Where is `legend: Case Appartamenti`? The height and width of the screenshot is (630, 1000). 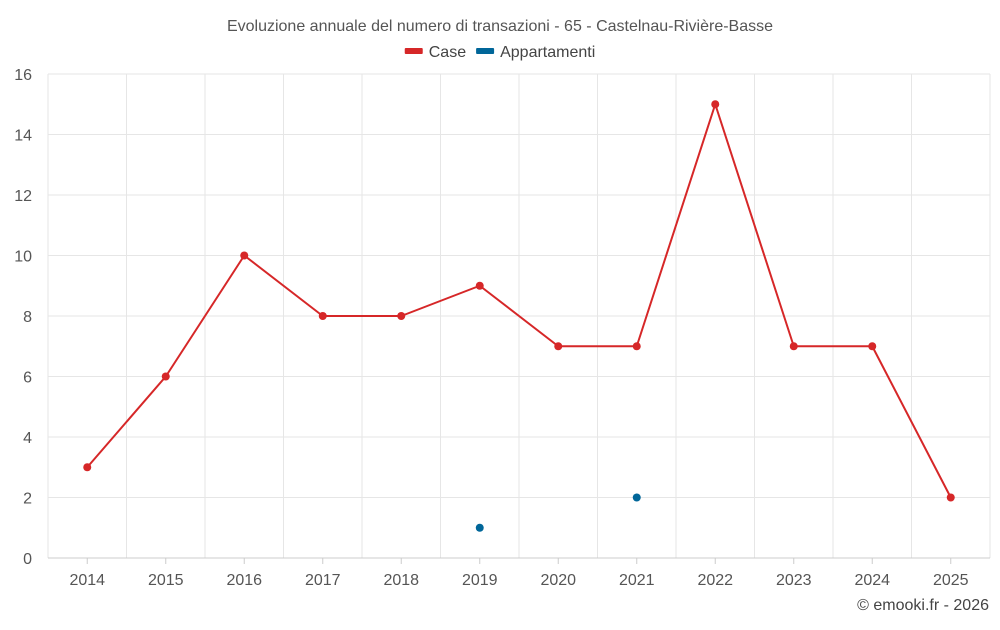 legend: Case Appartamenti is located at coordinates (499, 52).